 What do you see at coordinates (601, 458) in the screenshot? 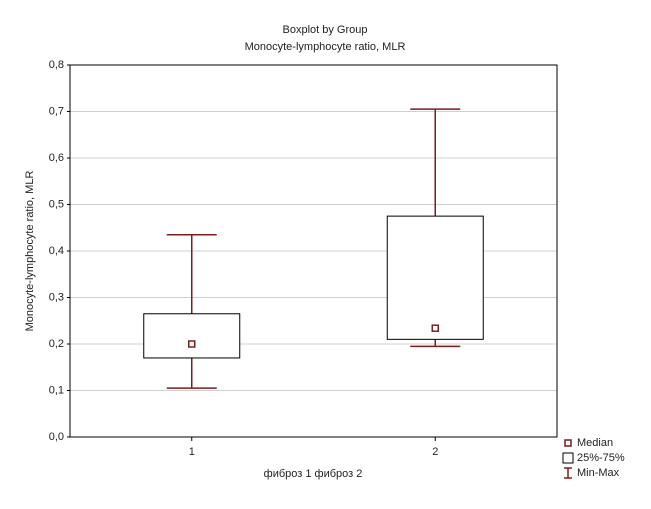
I see `legend-label: 25%-75%` at bounding box center [601, 458].